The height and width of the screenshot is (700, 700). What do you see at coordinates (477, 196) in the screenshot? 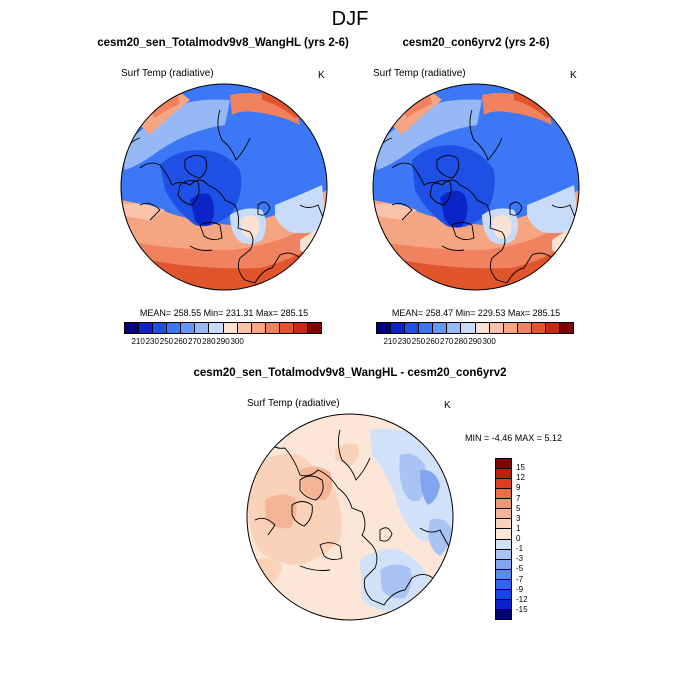
I see `panel2-coastlines` at bounding box center [477, 196].